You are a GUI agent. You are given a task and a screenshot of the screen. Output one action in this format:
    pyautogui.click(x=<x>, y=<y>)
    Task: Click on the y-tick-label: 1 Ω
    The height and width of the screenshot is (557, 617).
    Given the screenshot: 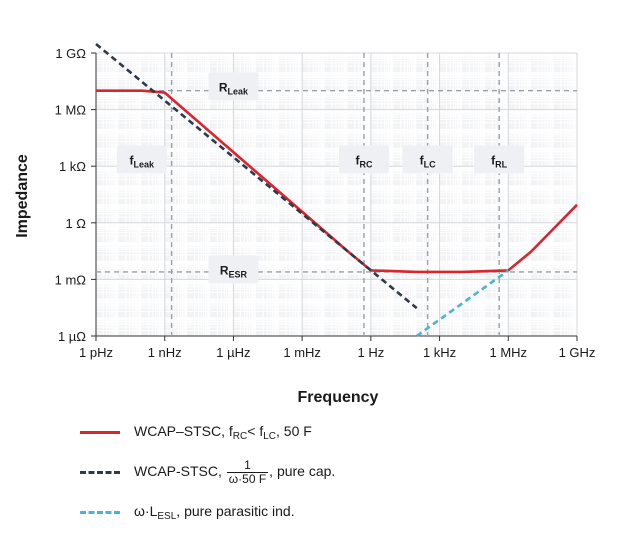 What is the action you would take?
    pyautogui.click(x=75, y=223)
    